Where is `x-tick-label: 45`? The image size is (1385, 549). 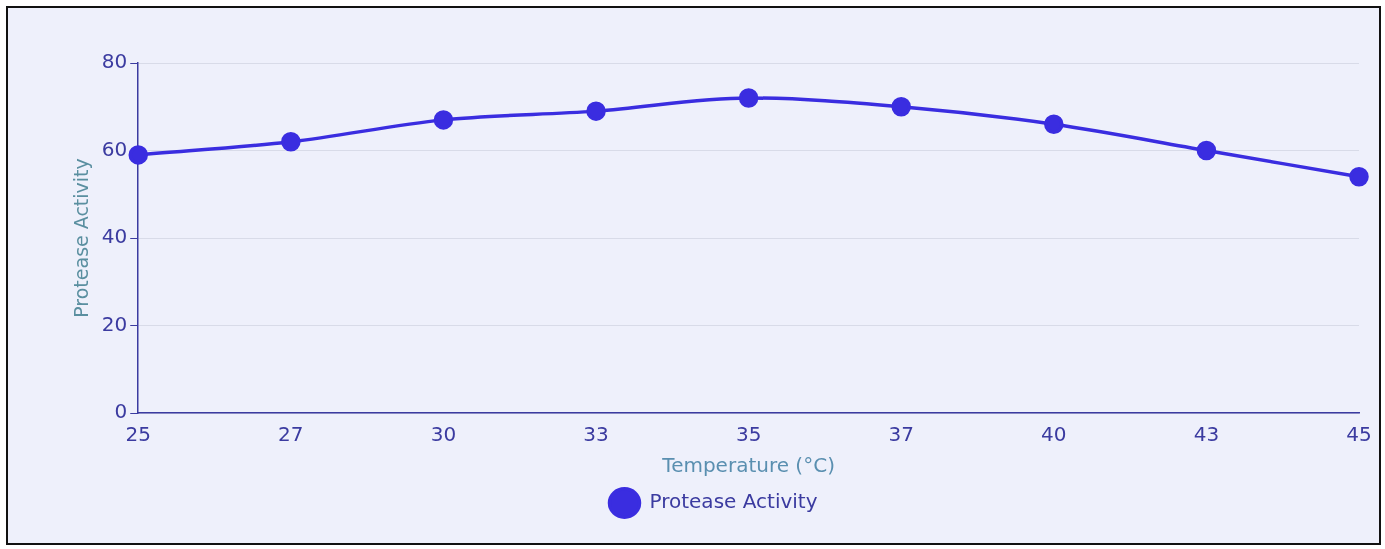
x-tick-label: 45 is located at coordinates (1359, 434).